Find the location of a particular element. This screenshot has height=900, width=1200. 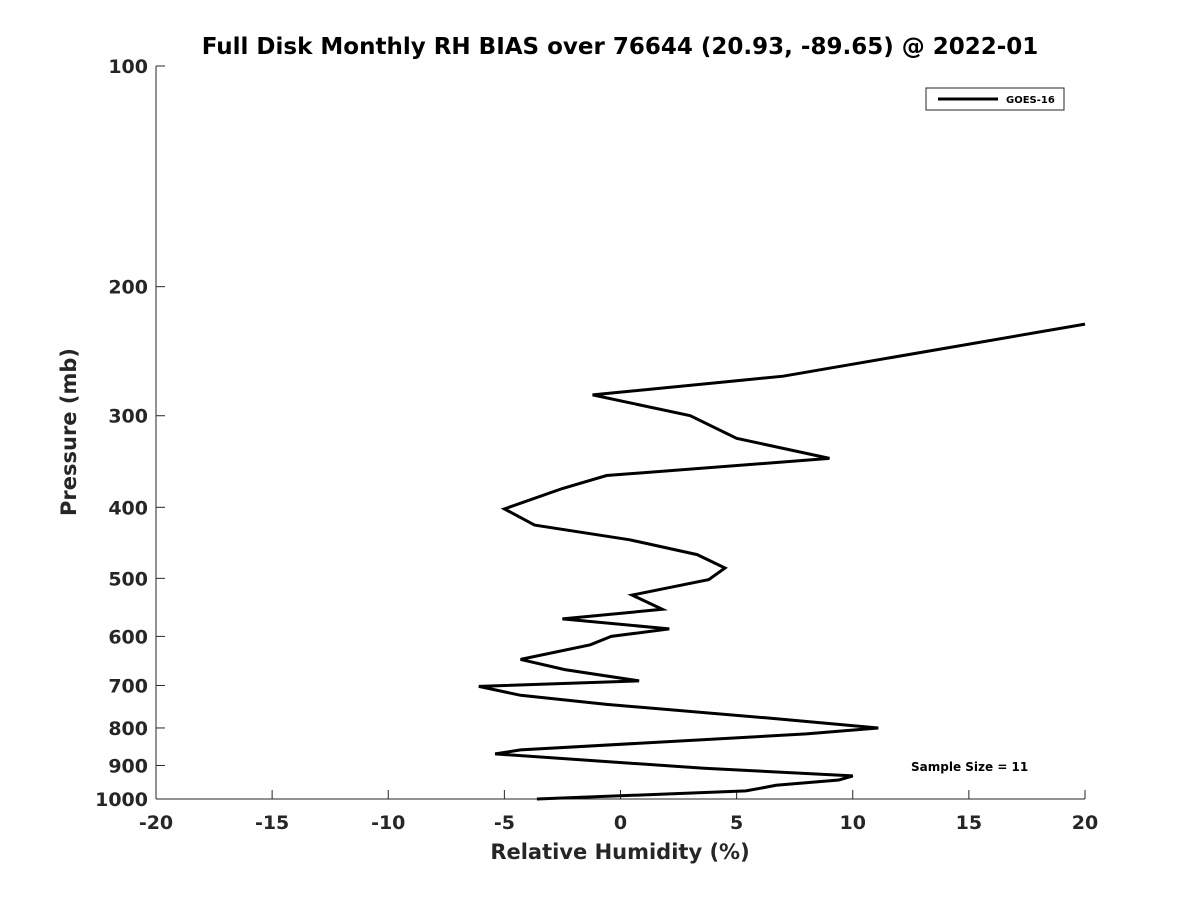

x-tick-label: -20 is located at coordinates (156, 823).